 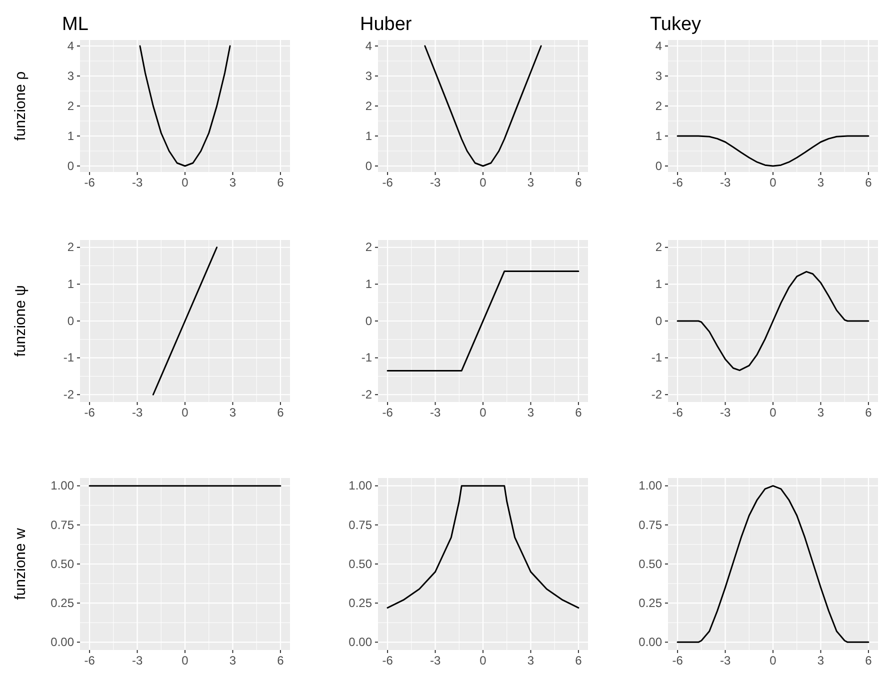 I want to click on chart-title: Huber, so click(x=386, y=24).